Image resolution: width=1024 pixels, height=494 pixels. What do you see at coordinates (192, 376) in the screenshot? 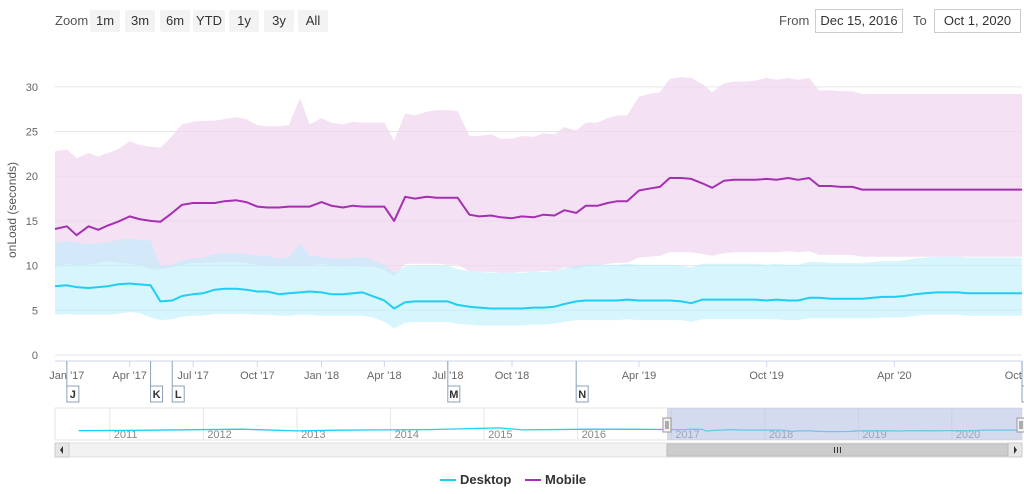
I see `x-tick-label: Jul '17` at bounding box center [192, 376].